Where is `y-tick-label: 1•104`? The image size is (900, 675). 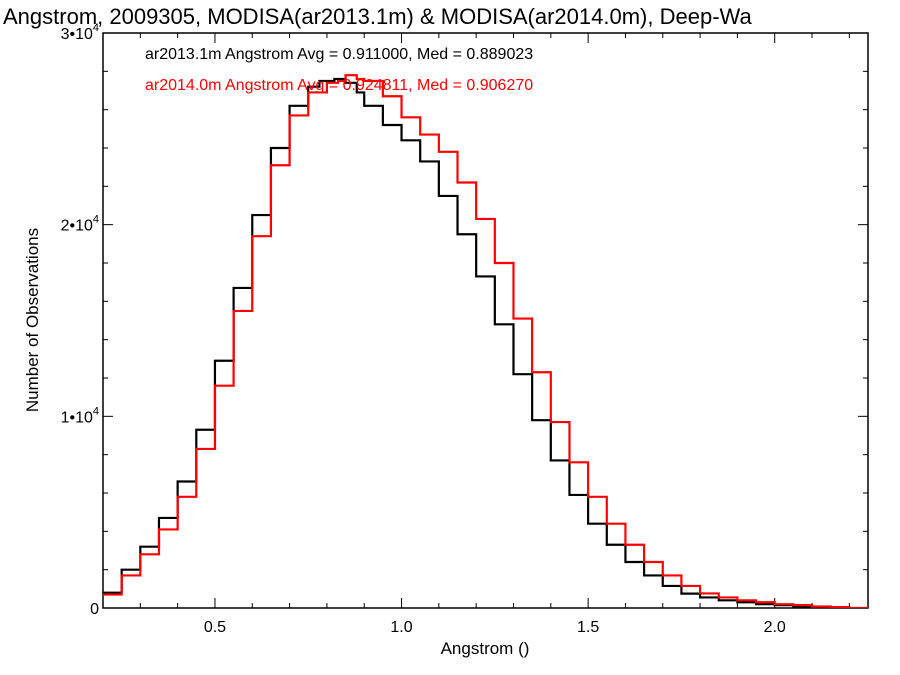
y-tick-label: 1•104 is located at coordinates (80, 415).